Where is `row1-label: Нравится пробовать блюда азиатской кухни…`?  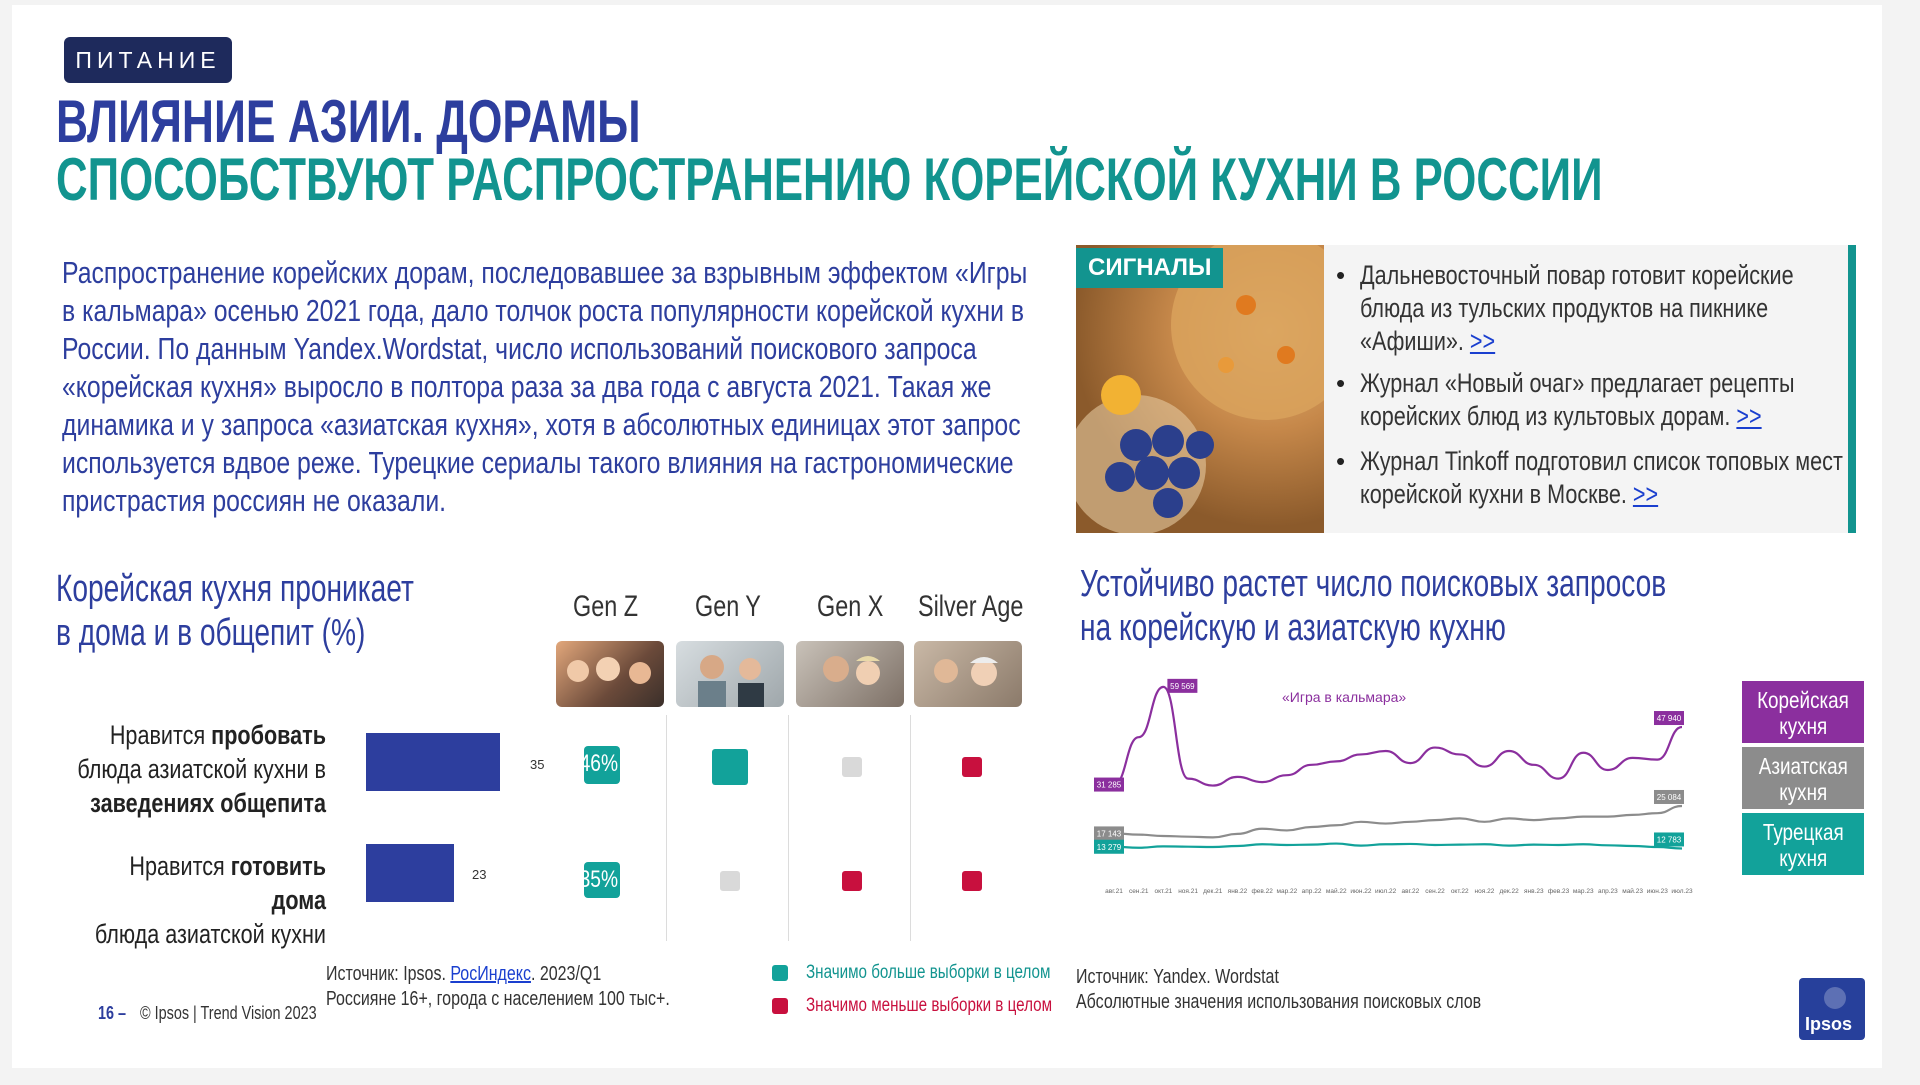
row1-label: Нравится пробовать блюда азиатской кухни… is located at coordinates (169, 769).